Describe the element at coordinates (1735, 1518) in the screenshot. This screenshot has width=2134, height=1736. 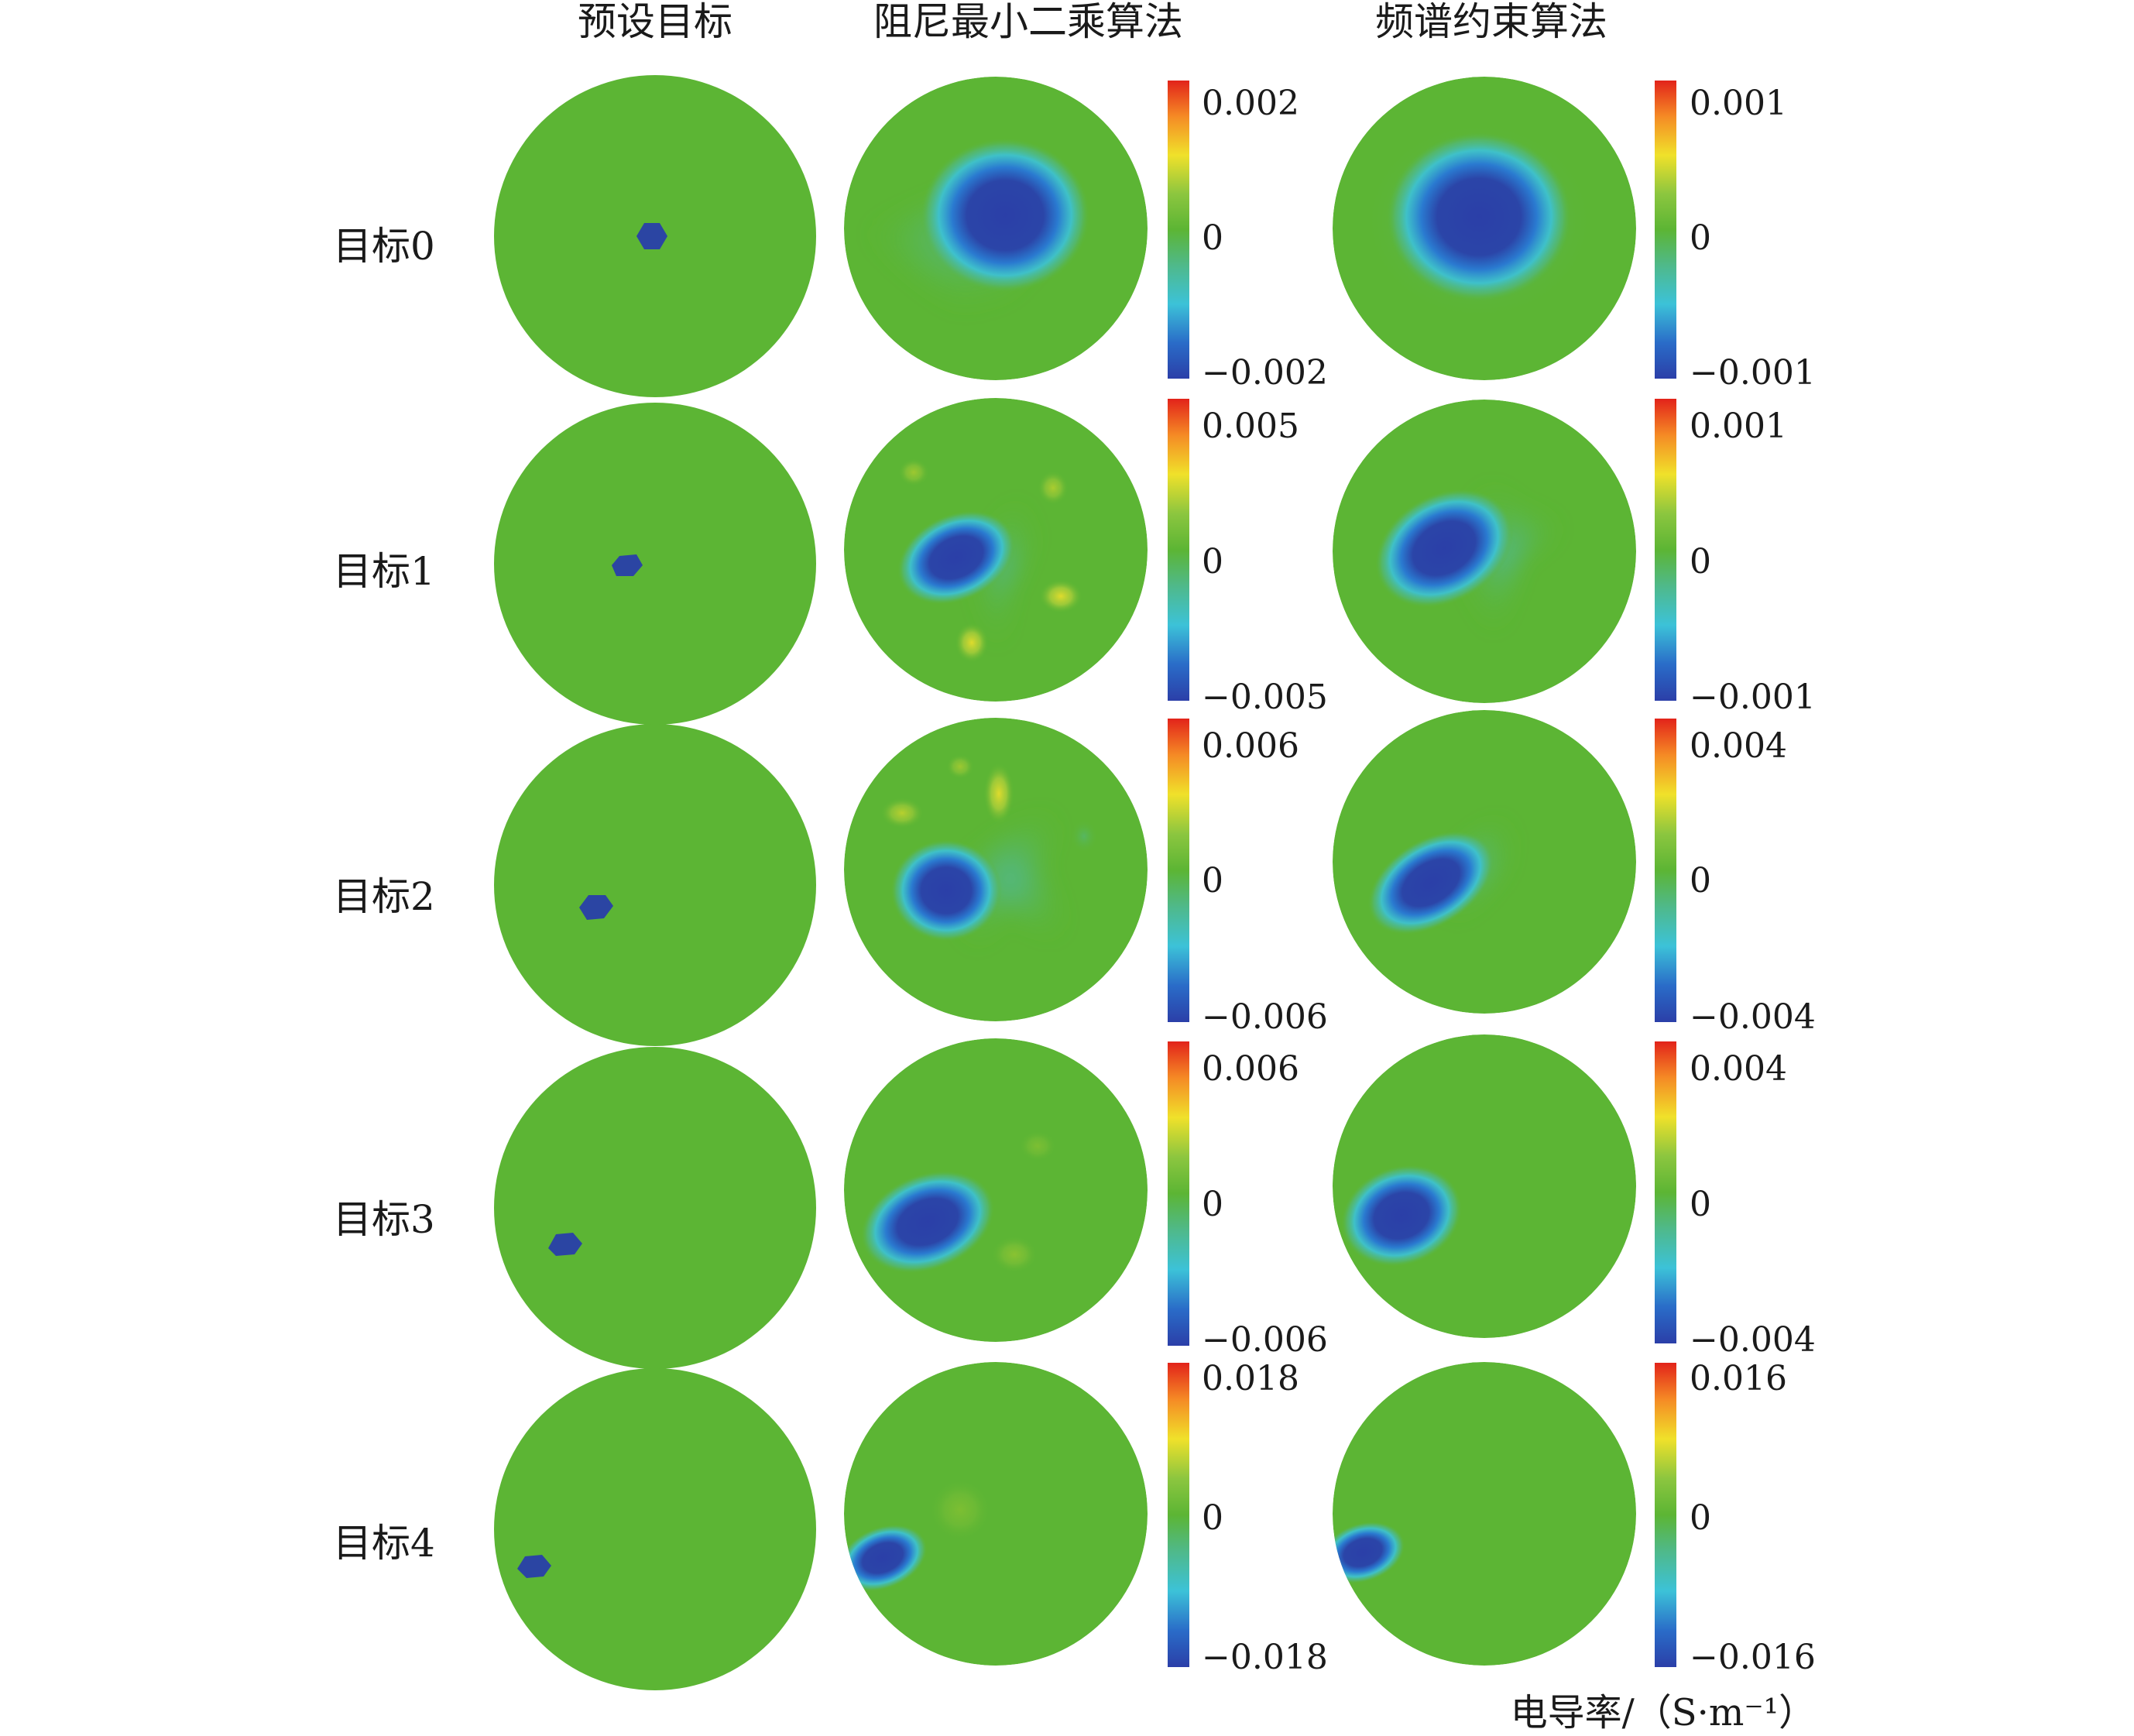
I see `sc-colorbar: 0.016 0 −0.016` at that location.